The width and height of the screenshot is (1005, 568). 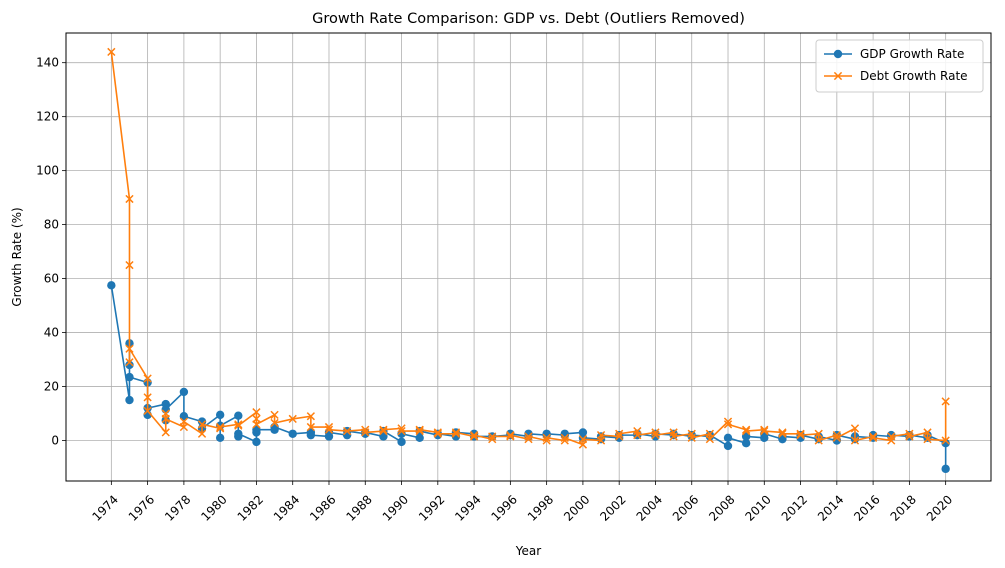 I want to click on y-tick-label: 60, so click(x=51, y=279).